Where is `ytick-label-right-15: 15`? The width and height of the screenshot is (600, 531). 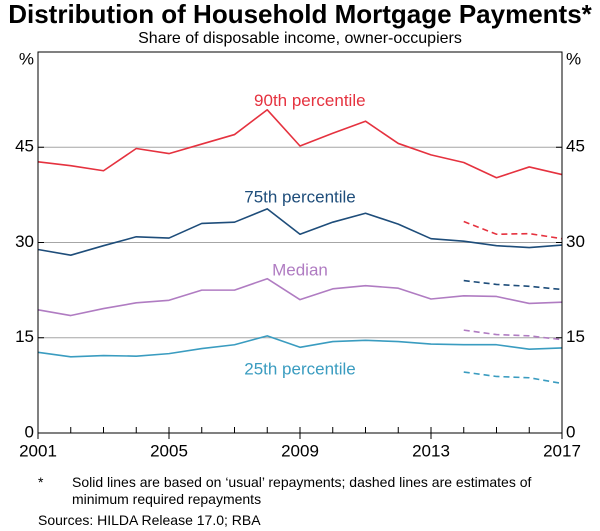
ytick-label-right-15: 15 is located at coordinates (575, 336).